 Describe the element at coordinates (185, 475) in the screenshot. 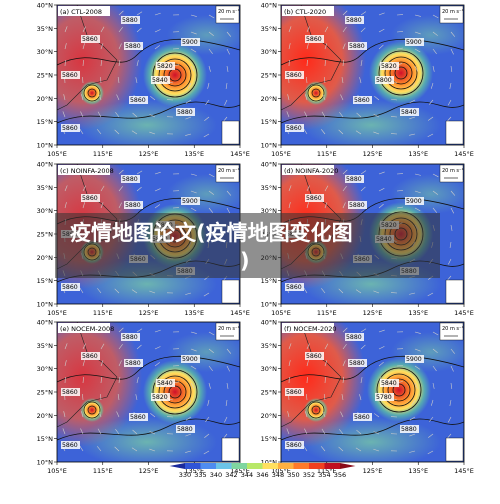

I see `colorbar-label: 330` at that location.